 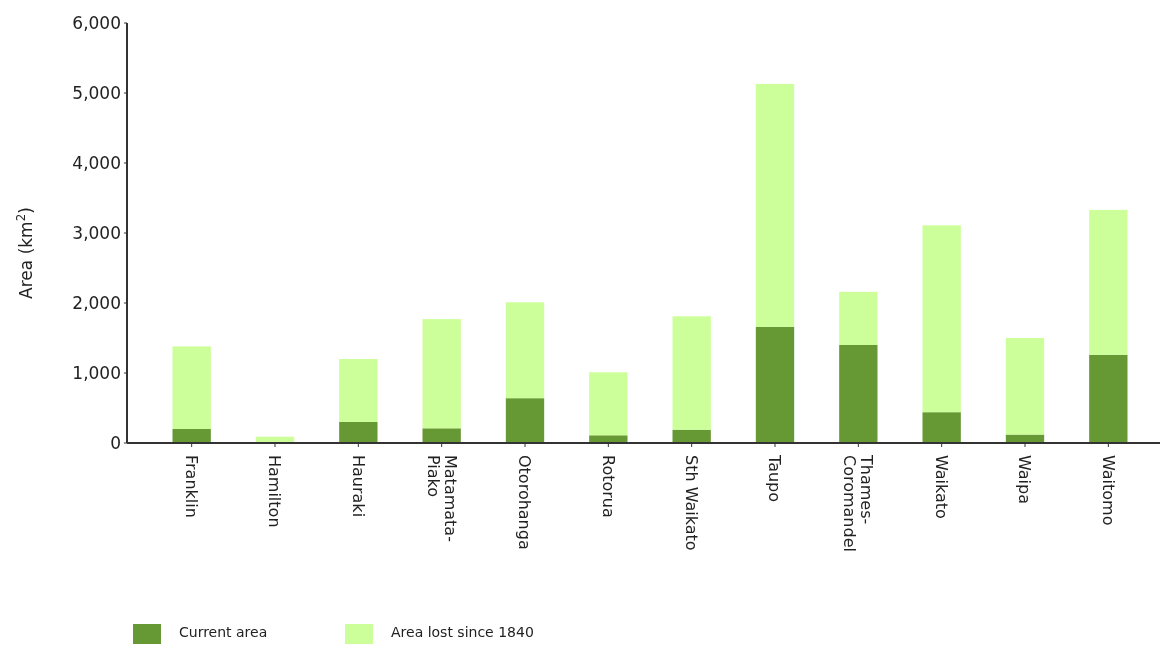 What do you see at coordinates (223, 632) in the screenshot?
I see `legend-label: Current area` at bounding box center [223, 632].